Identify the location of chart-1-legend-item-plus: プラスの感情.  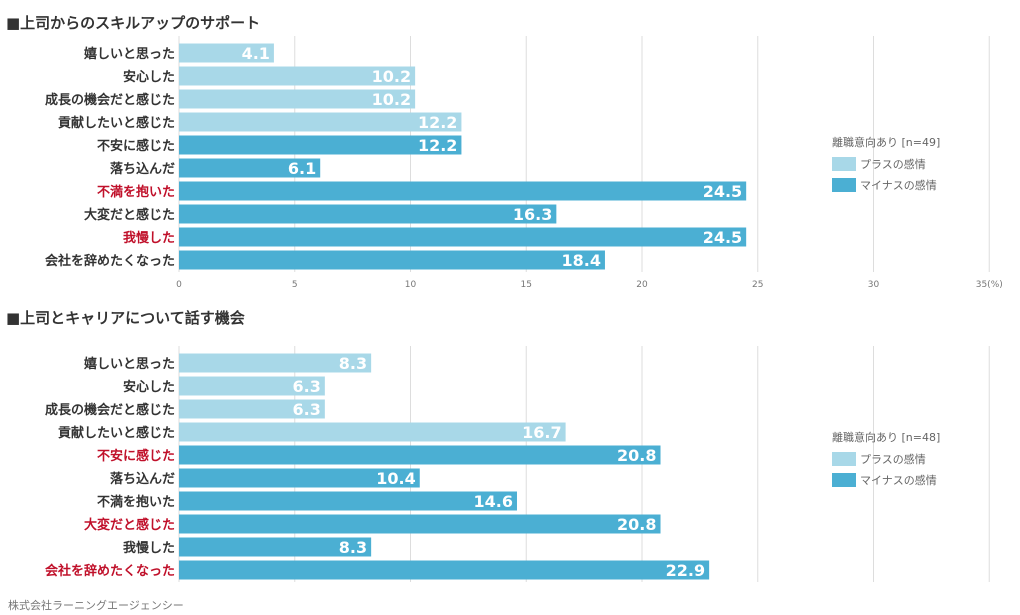
(912, 164).